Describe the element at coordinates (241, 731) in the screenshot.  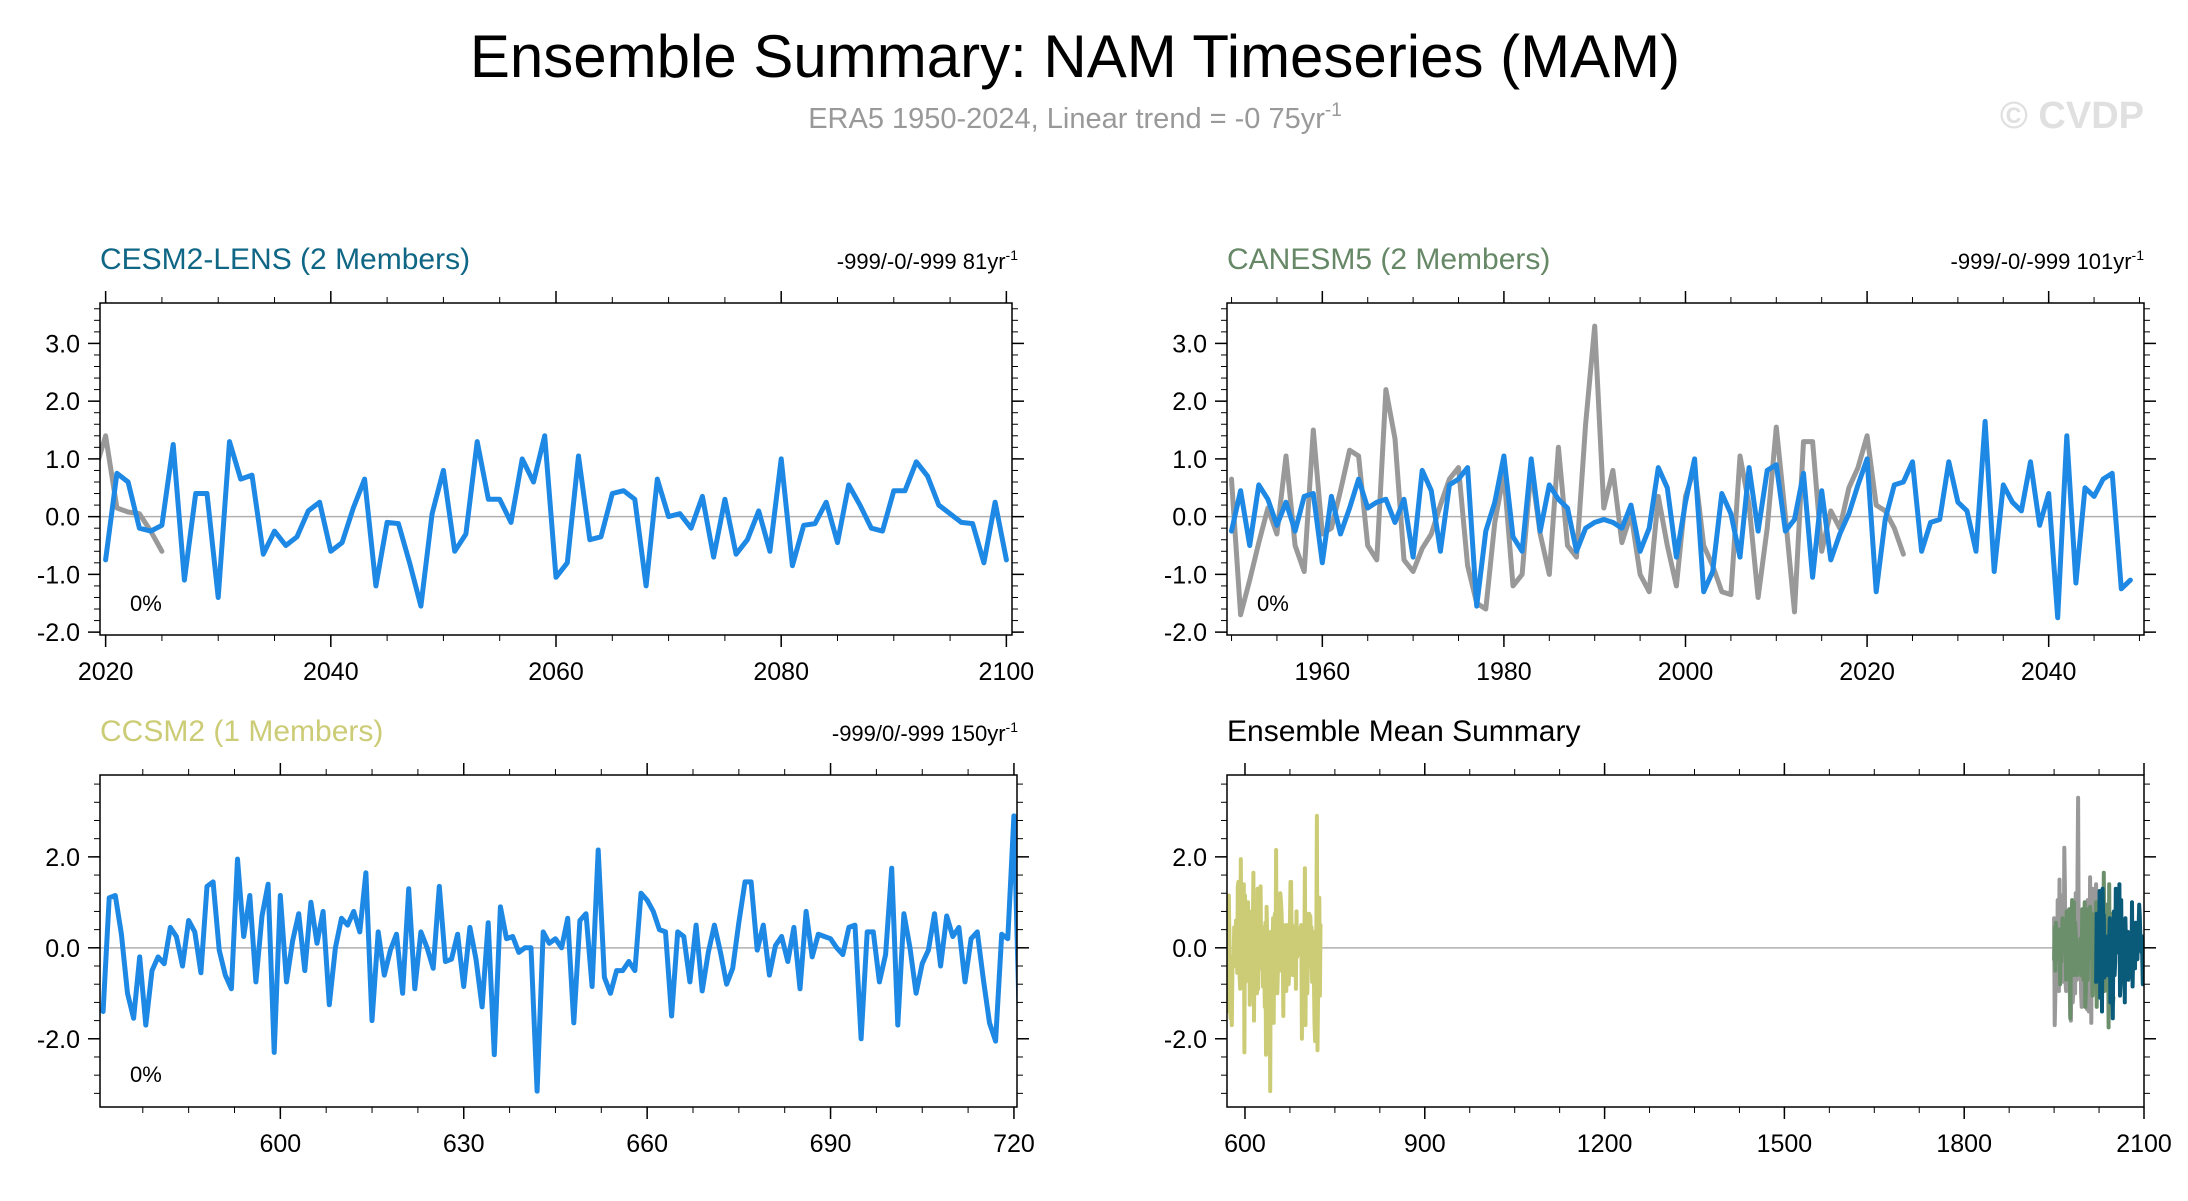
I see `panel-title-ccsm2: CCSM2 (1 Members)` at that location.